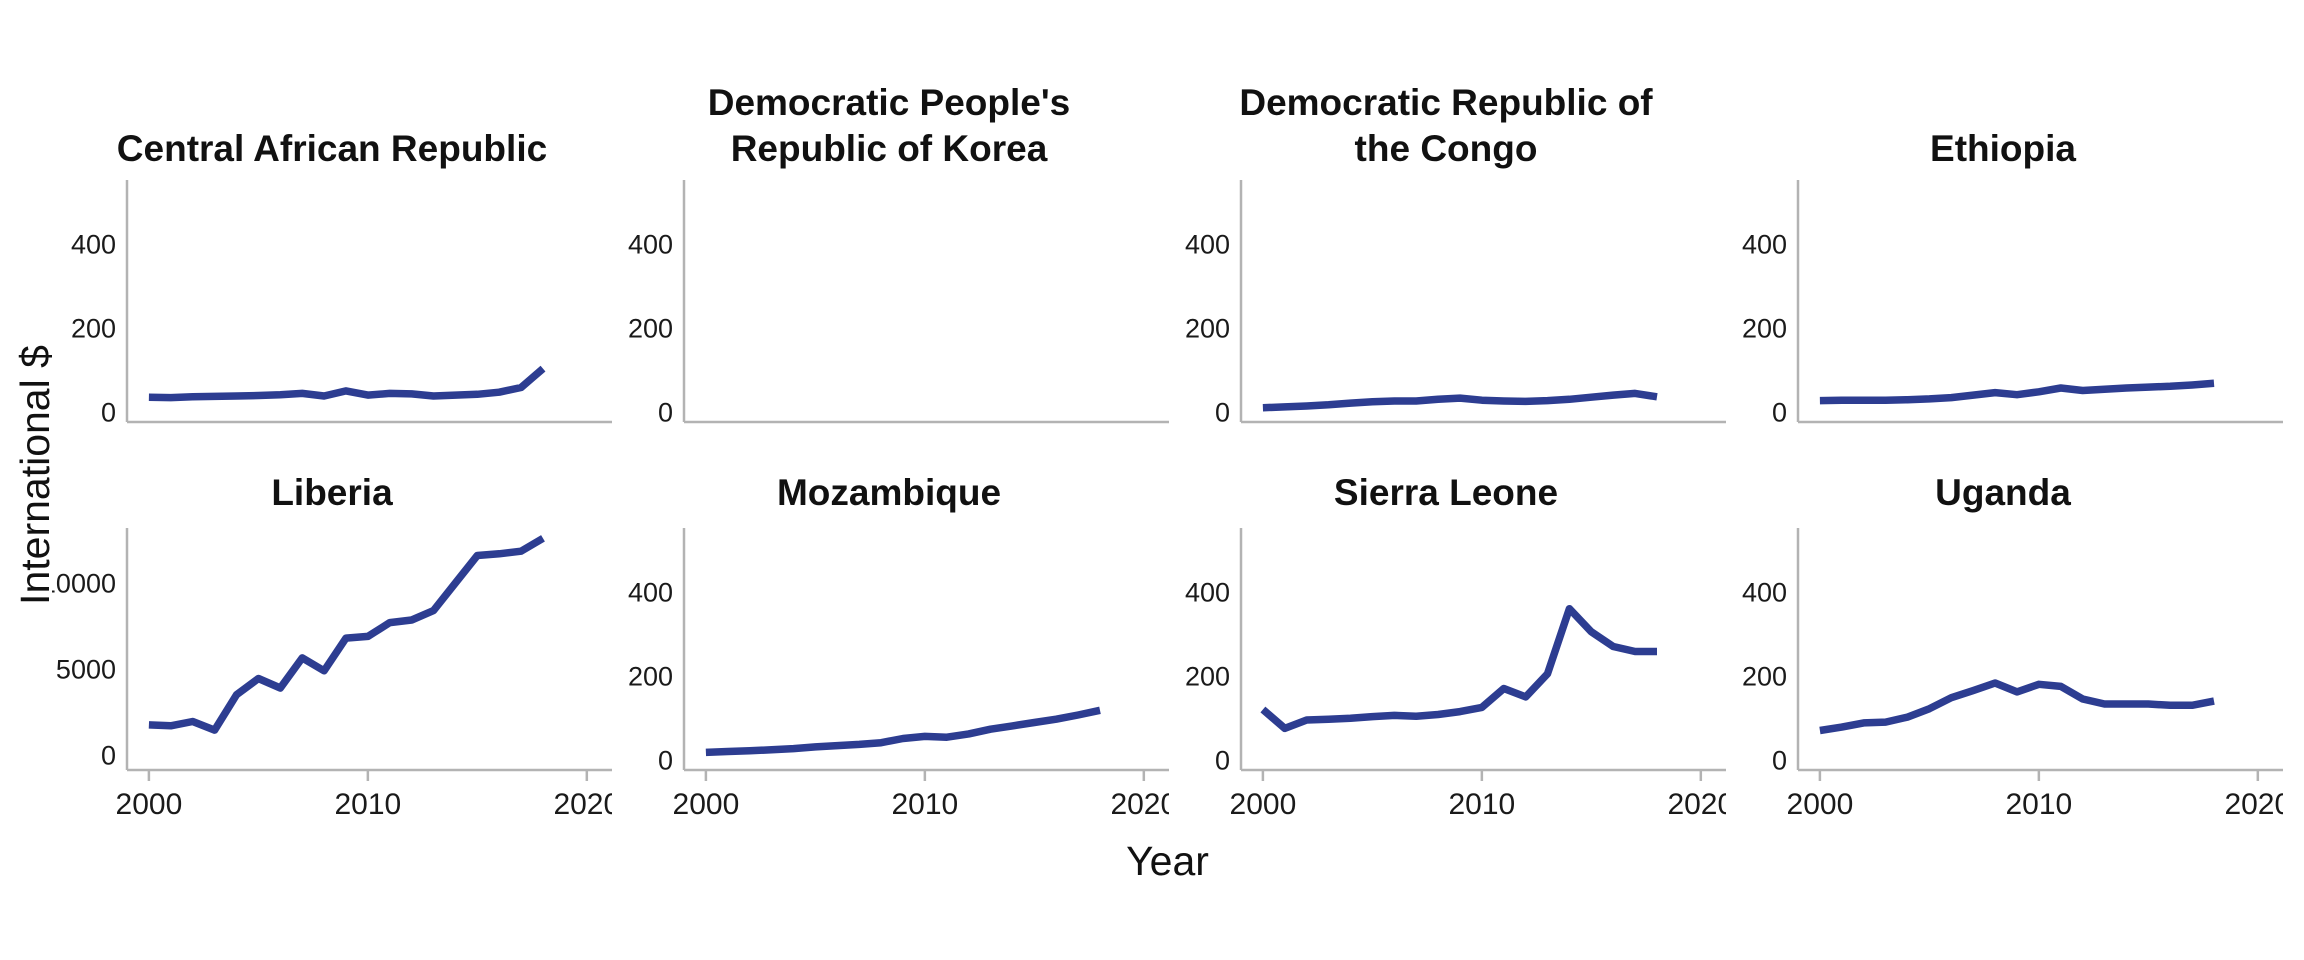 The image size is (2304, 960). I want to click on svg-text: 10000, so click(84, 583).